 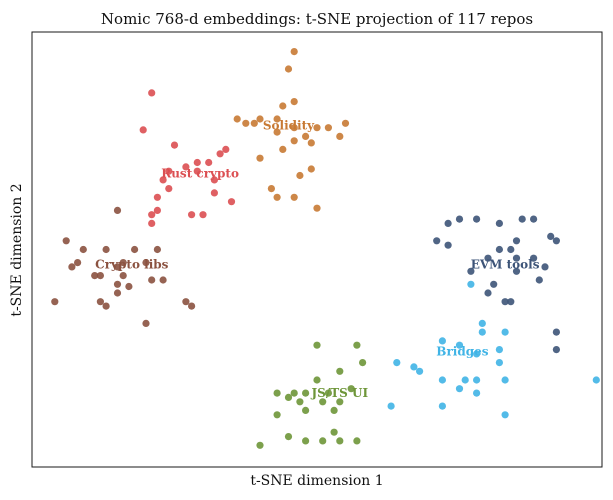 I want to click on series-solidity, so click(x=291, y=130).